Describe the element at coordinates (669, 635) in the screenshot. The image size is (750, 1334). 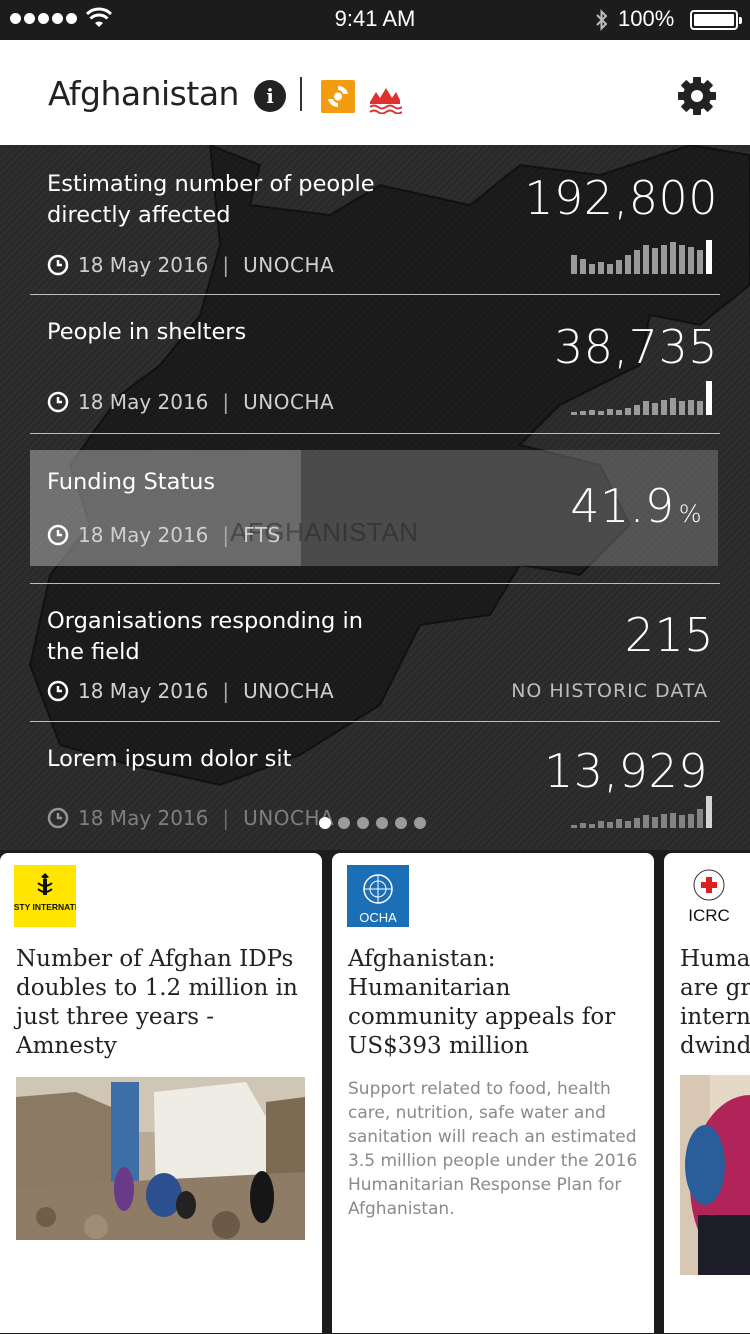
I see `stat-value: 215` at that location.